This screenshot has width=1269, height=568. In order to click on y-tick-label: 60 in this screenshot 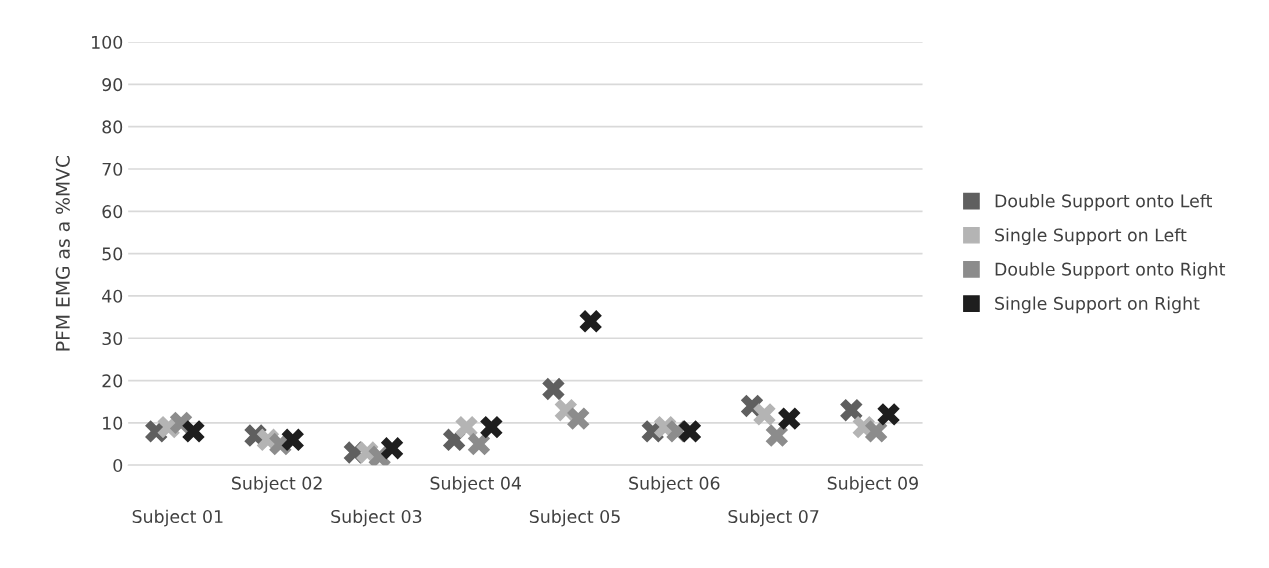, I will do `click(112, 212)`.